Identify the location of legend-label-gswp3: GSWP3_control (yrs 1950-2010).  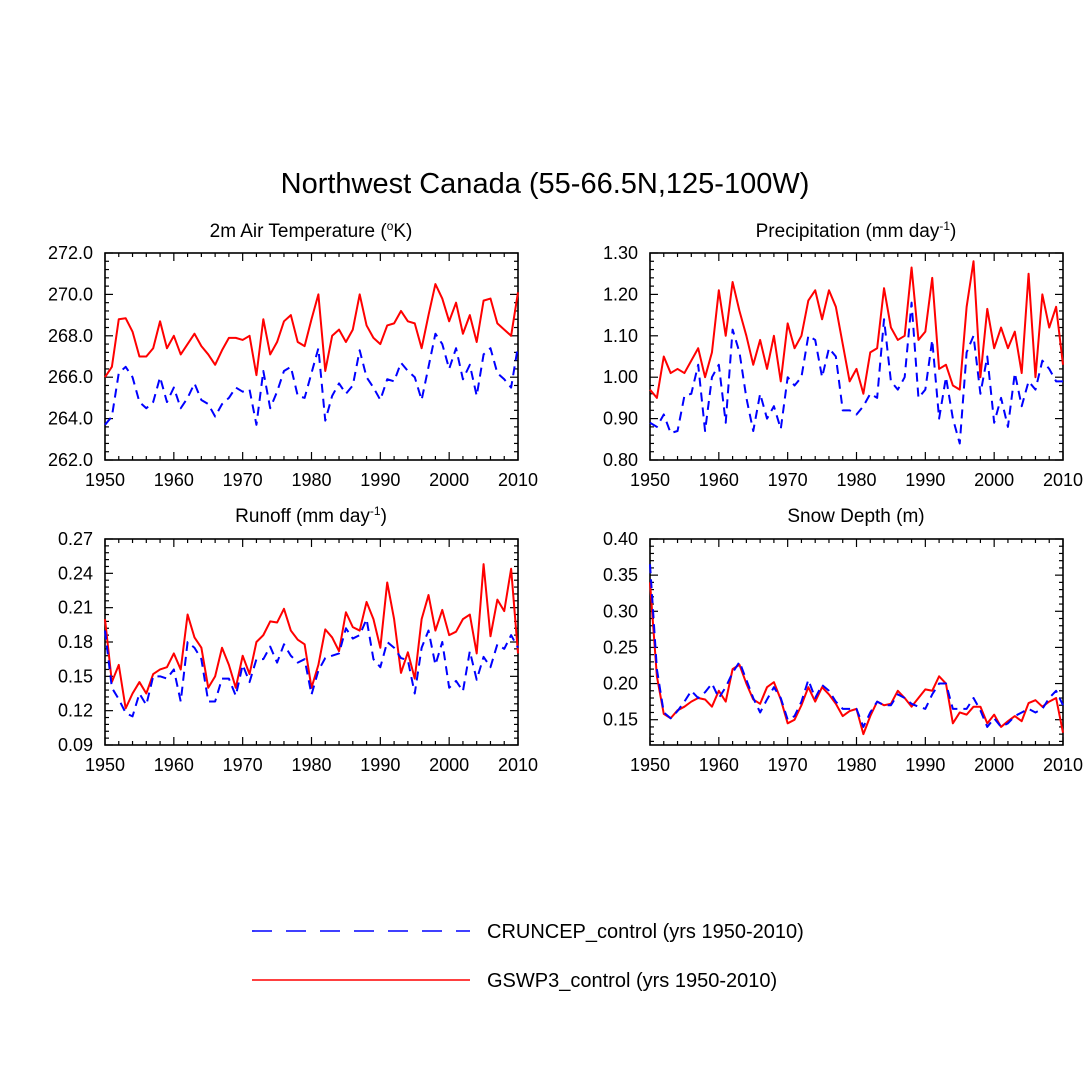
(632, 981).